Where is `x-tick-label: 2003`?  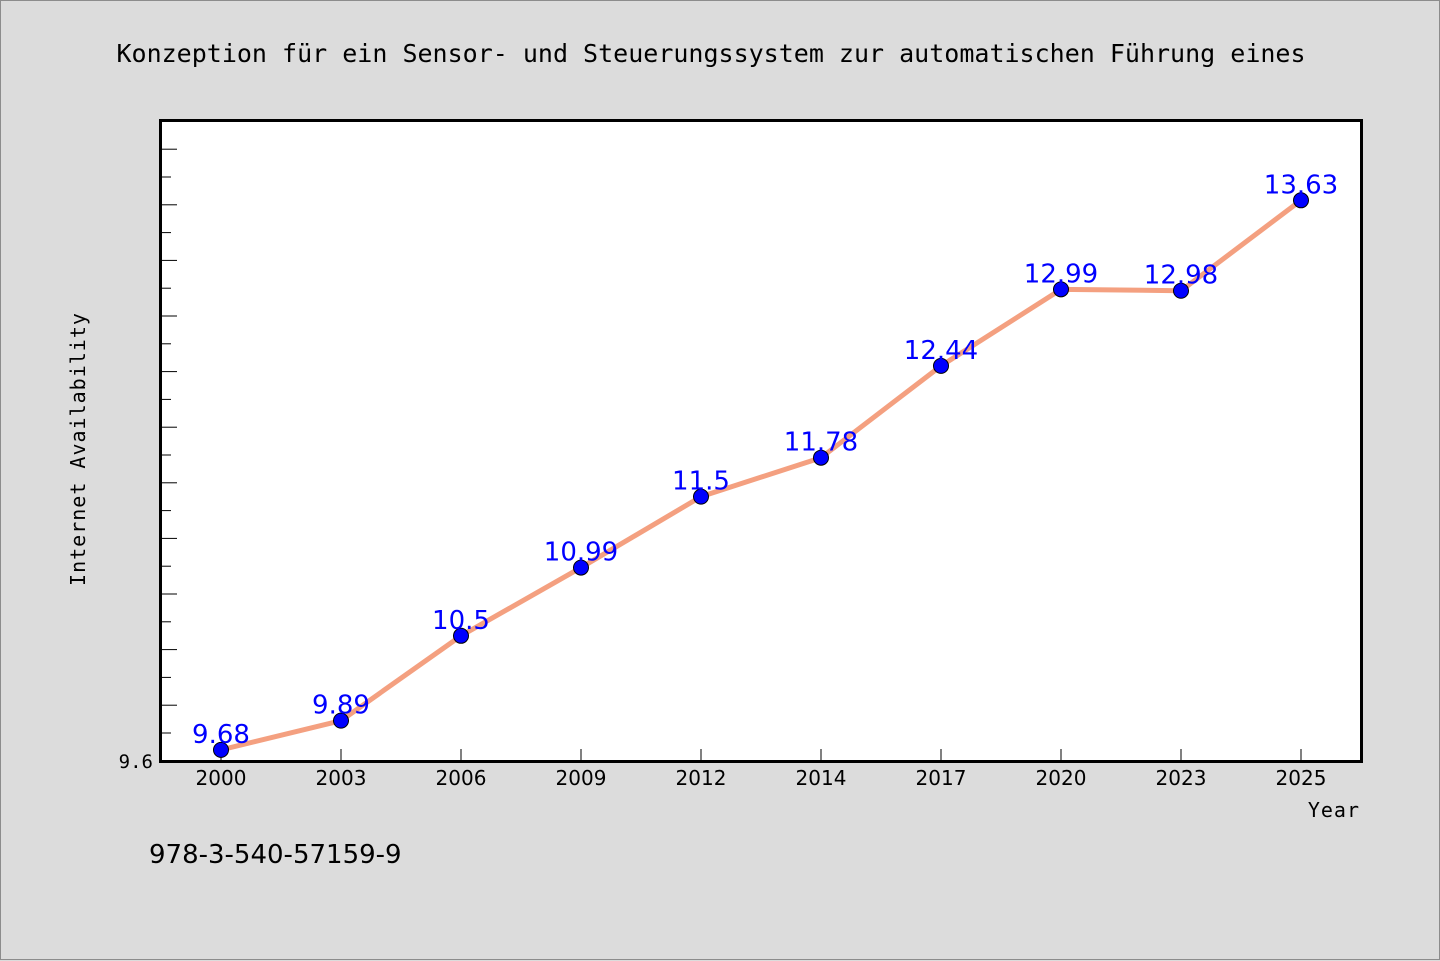 x-tick-label: 2003 is located at coordinates (341, 778).